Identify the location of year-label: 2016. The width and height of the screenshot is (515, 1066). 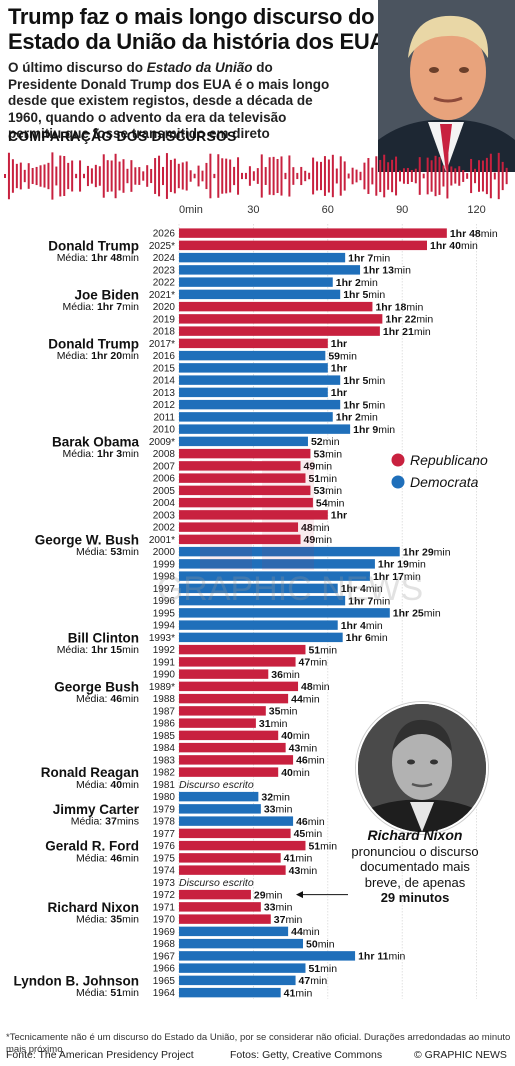
(164, 356).